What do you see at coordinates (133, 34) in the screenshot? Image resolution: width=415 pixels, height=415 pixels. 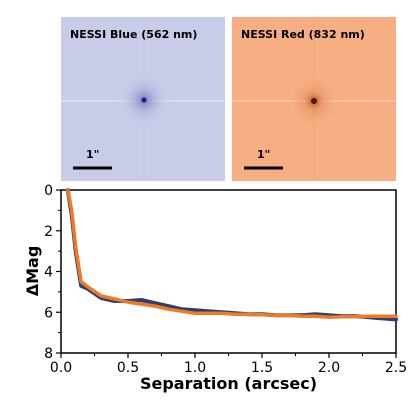 I see `panel-title: NESSI Blue (562 nm)` at bounding box center [133, 34].